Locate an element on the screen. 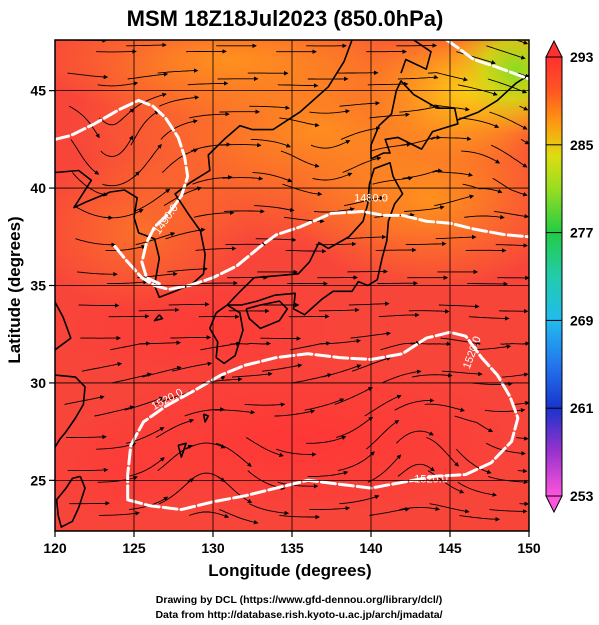  colorbar-scale is located at coordinates (554, 276).